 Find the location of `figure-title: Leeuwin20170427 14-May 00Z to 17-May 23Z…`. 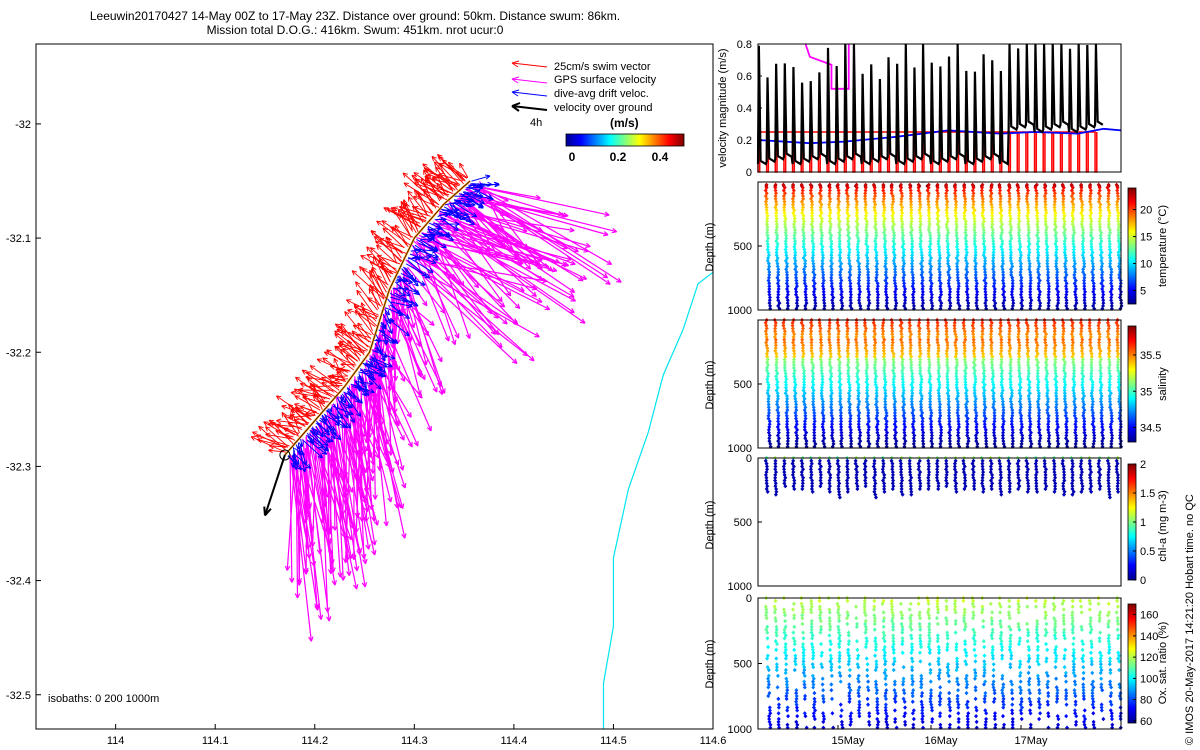

figure-title: Leeuwin20170427 14-May 00Z to 17-May 23Z… is located at coordinates (355, 23).